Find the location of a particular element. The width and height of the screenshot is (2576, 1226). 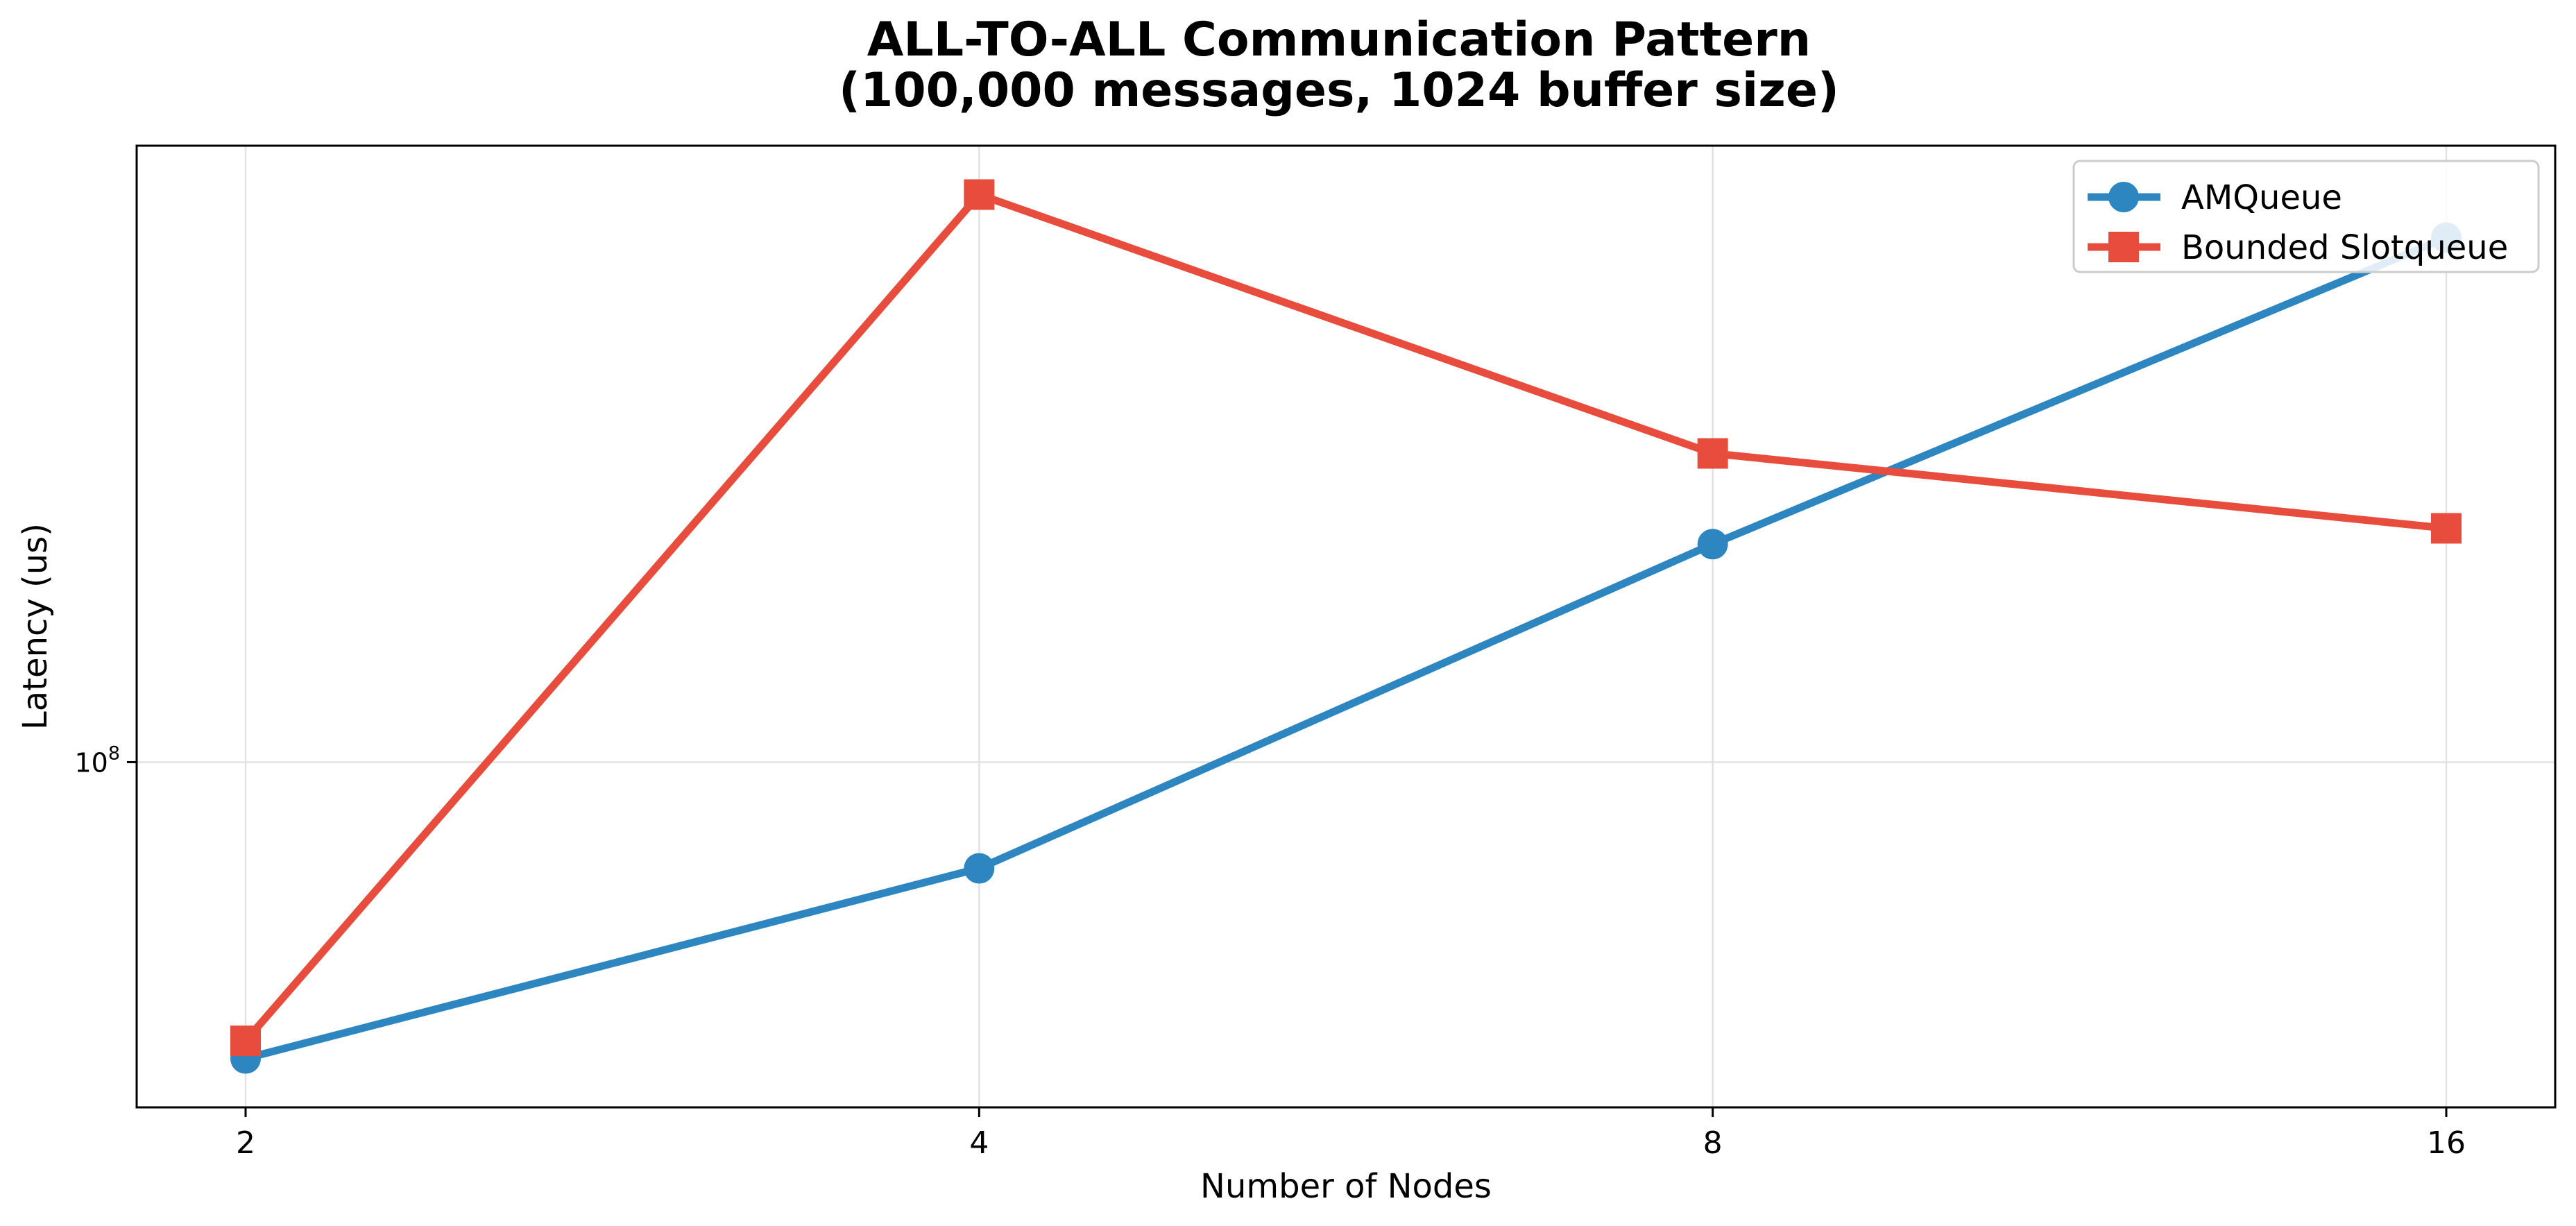

legend: AMQueue Bounded Slotqueue is located at coordinates (2306, 216).